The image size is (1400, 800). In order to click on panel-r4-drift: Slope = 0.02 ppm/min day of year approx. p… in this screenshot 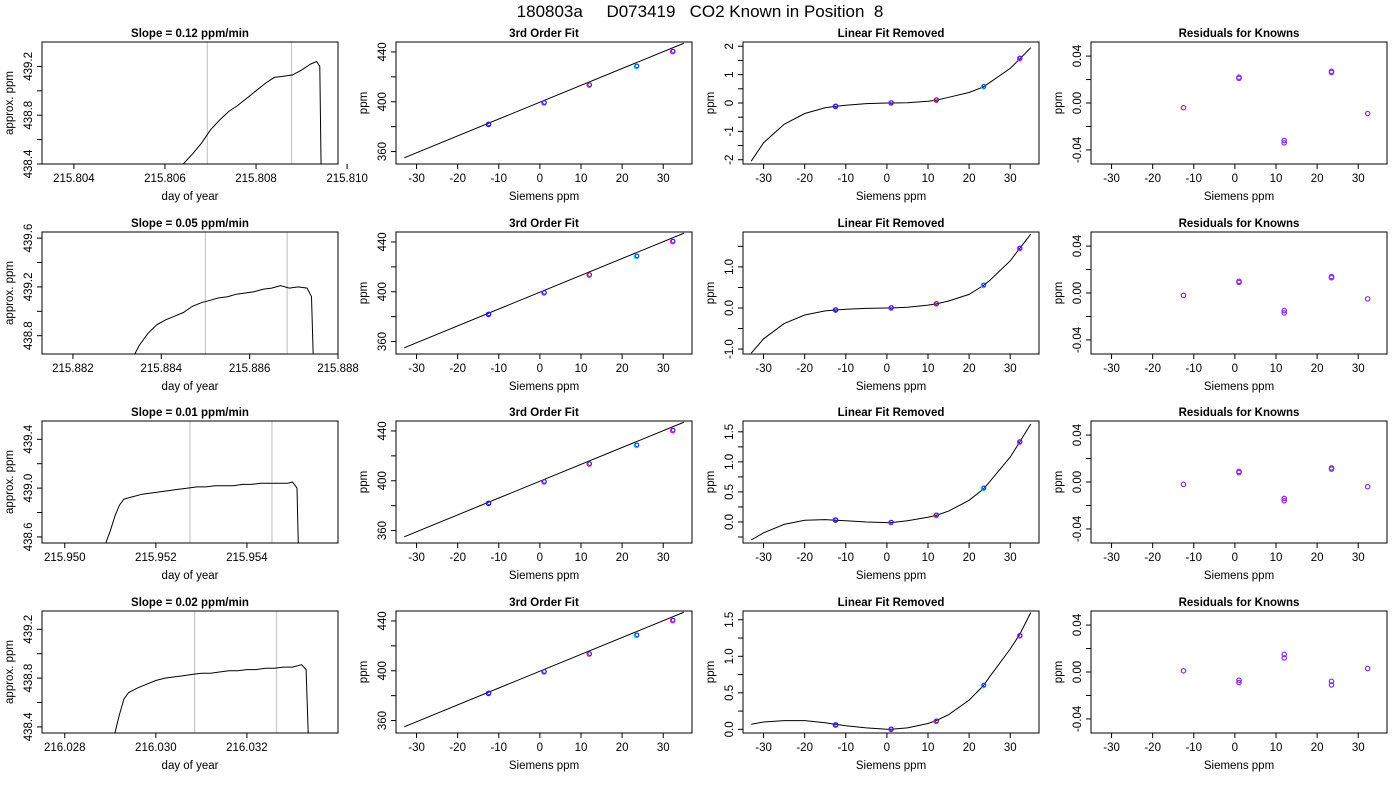, I will do `click(171, 684)`.